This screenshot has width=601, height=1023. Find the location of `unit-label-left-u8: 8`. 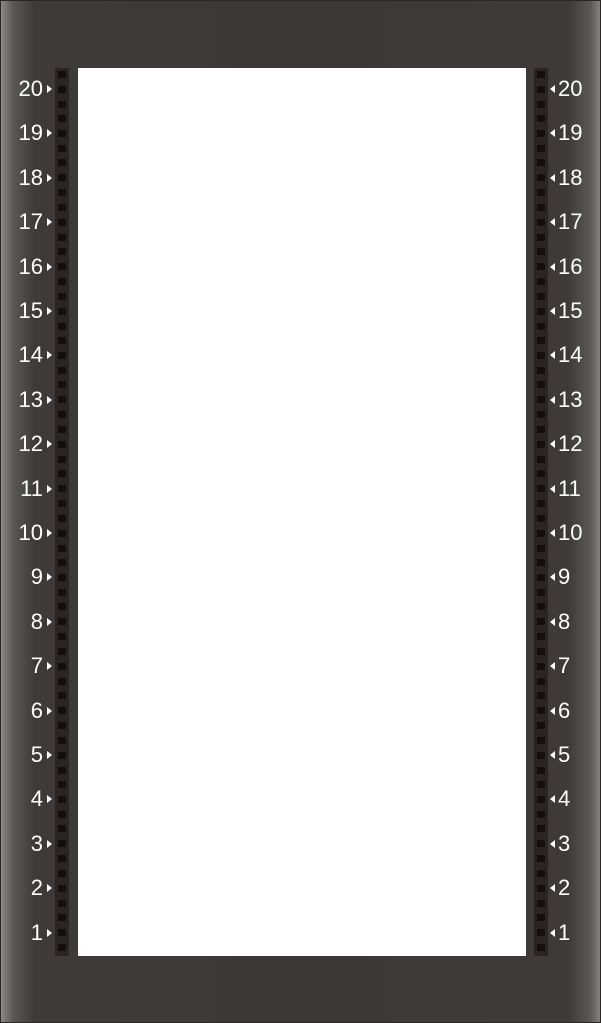

unit-label-left-u8: 8 is located at coordinates (36, 621).